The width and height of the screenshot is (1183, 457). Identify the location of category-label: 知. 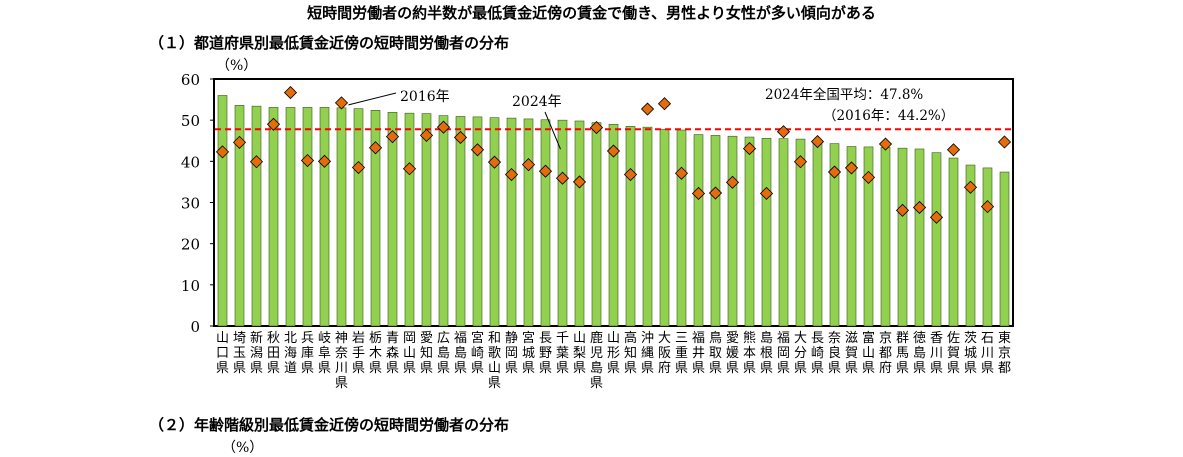
(426, 353).